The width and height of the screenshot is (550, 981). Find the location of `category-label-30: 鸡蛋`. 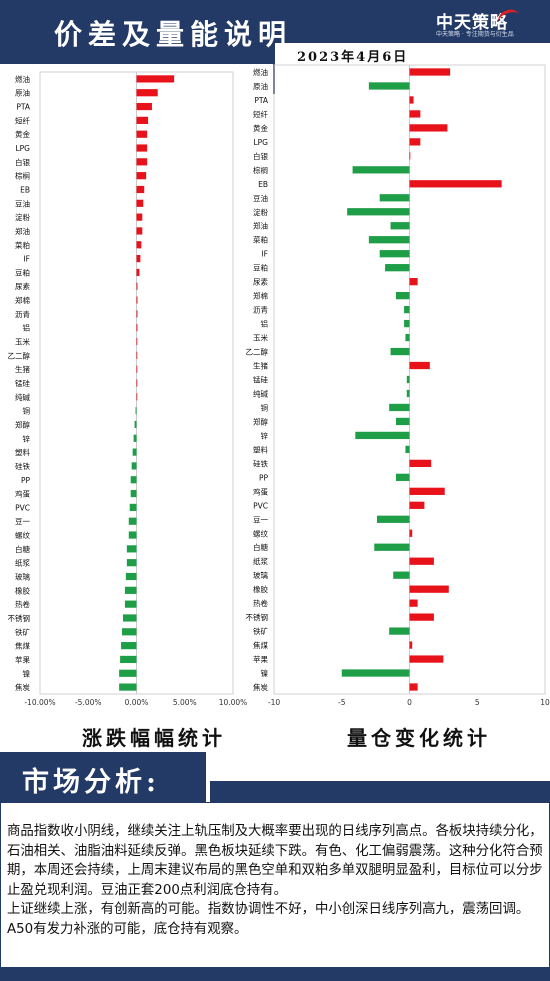

category-label-30: 鸡蛋 is located at coordinates (260, 491).